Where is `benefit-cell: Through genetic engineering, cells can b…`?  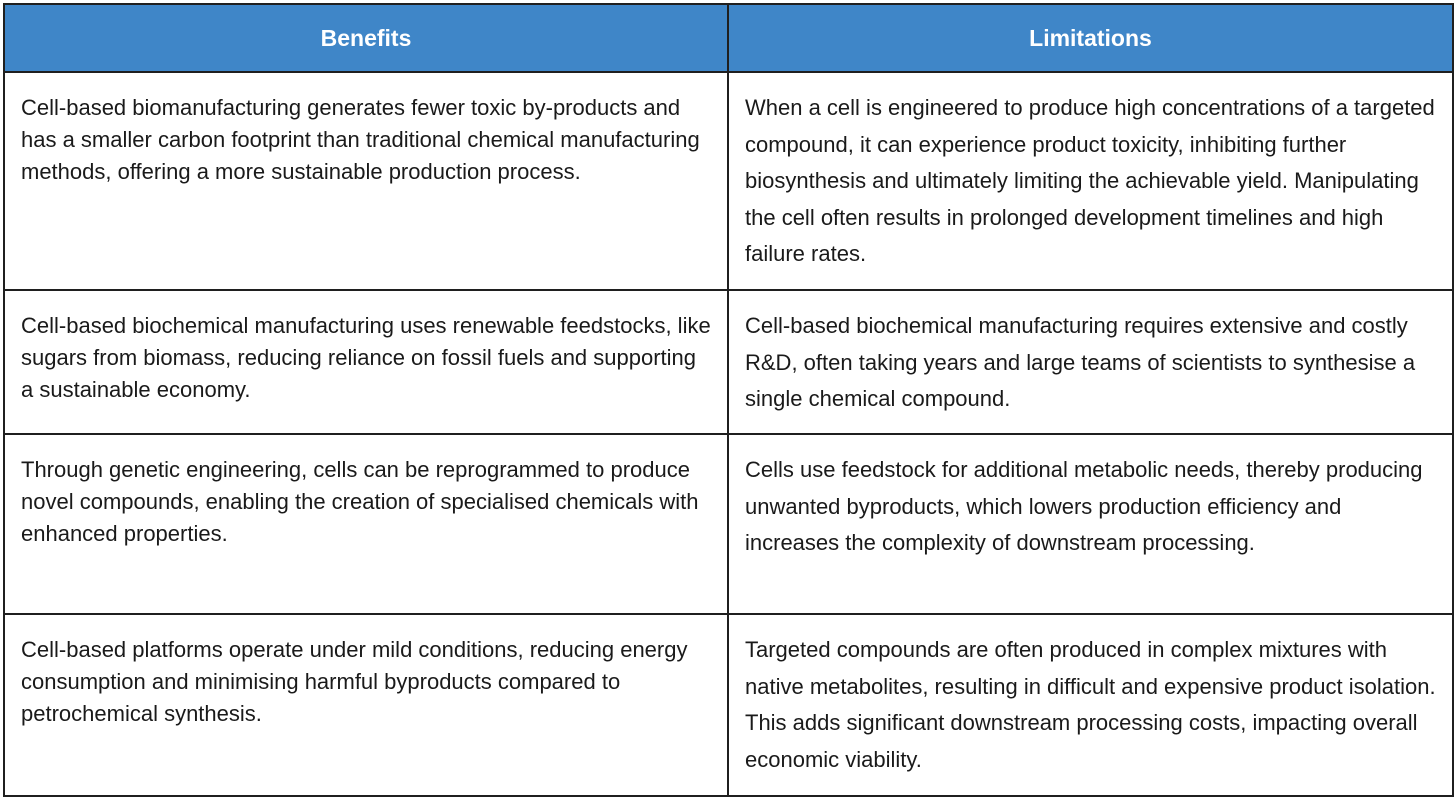 benefit-cell: Through genetic engineering, cells can b… is located at coordinates (366, 524).